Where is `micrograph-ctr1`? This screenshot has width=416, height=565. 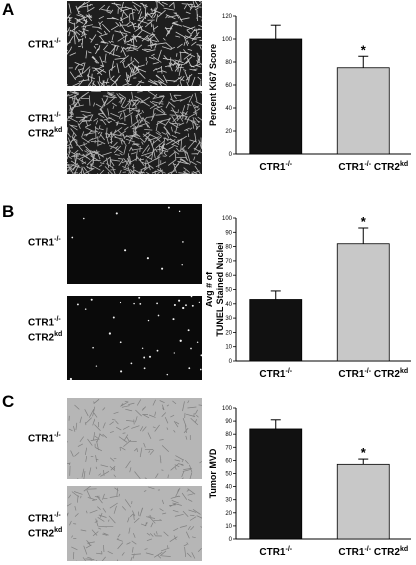 micrograph-ctr1 is located at coordinates (134, 43).